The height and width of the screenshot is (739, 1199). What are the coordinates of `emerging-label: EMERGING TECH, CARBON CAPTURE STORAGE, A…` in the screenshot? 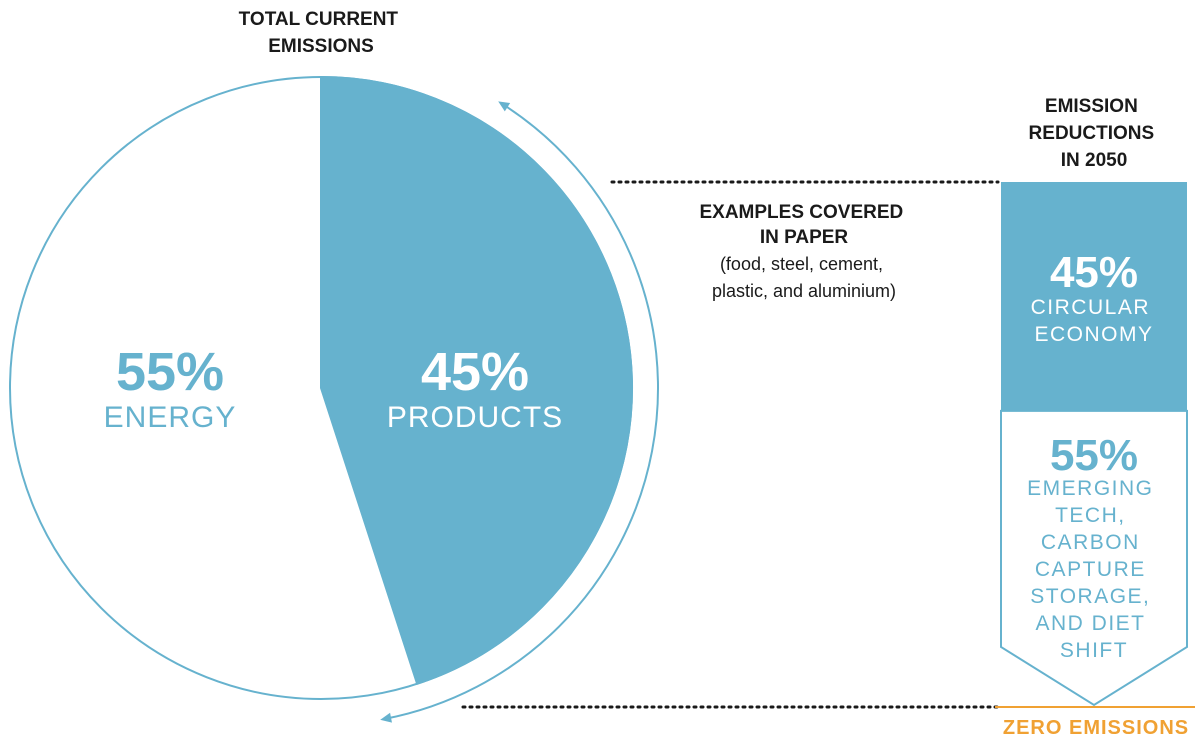 It's located at (1094, 569).